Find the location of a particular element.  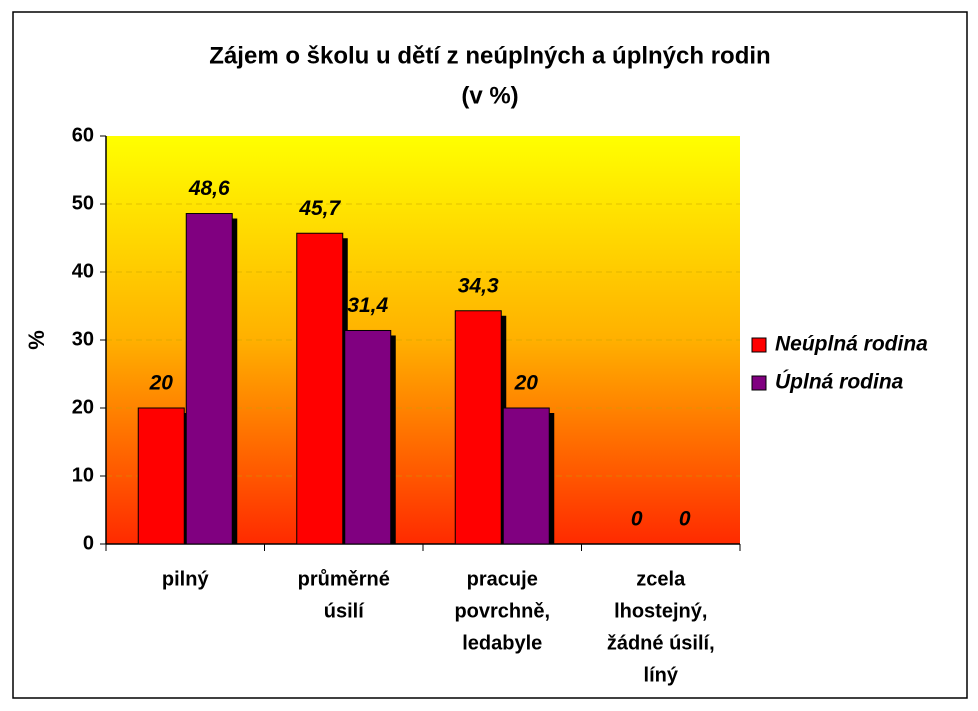

x-tick-label: průměrné is located at coordinates (344, 579).